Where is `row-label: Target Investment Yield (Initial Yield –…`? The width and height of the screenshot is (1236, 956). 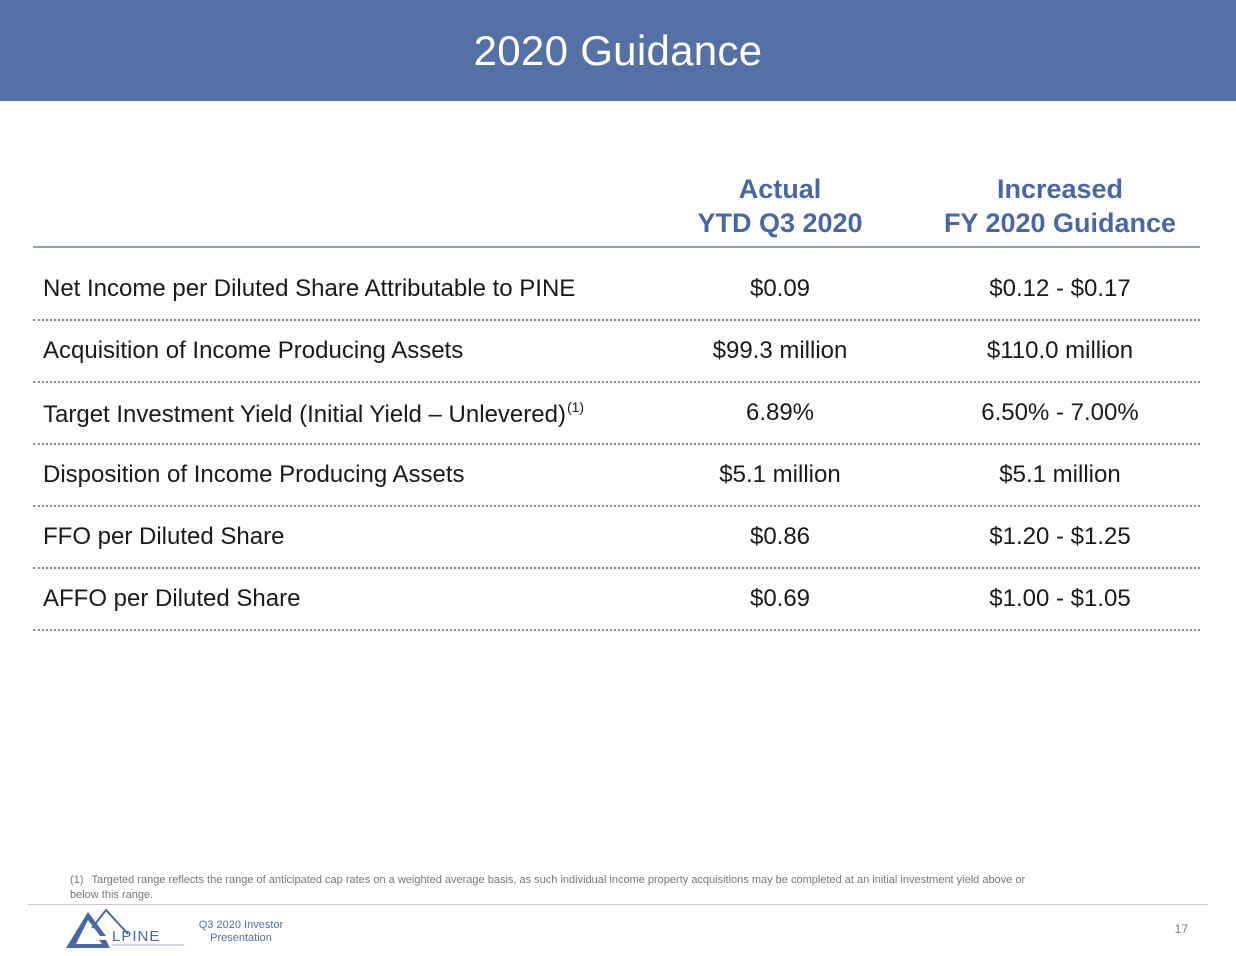
row-label: Target Investment Yield (Initial Yield –… is located at coordinates (314, 413).